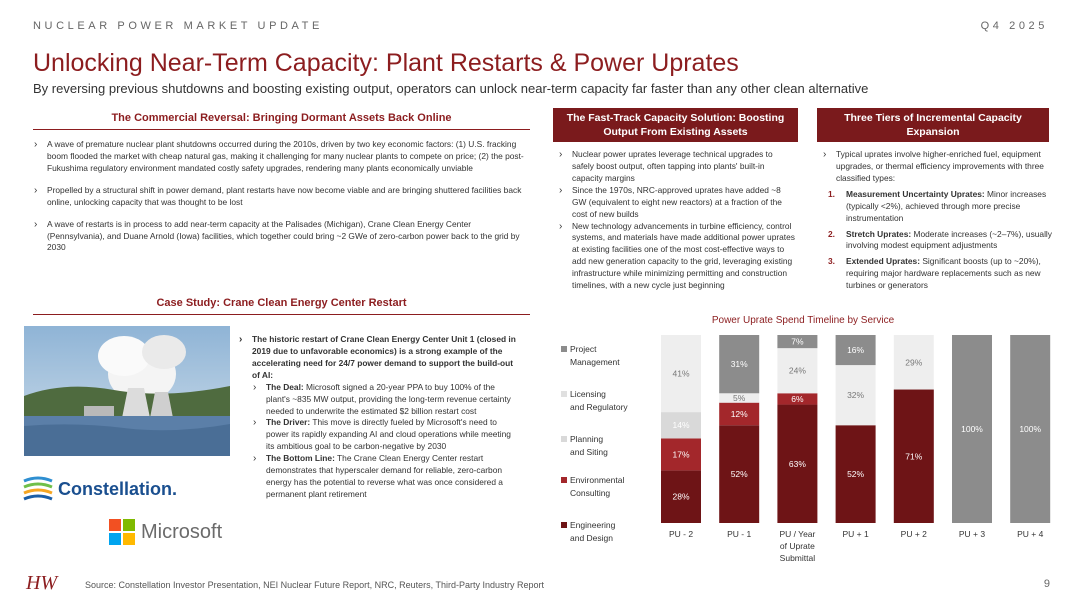  What do you see at coordinates (1014, 26) in the screenshot?
I see `report-quarter: Q4 2025` at bounding box center [1014, 26].